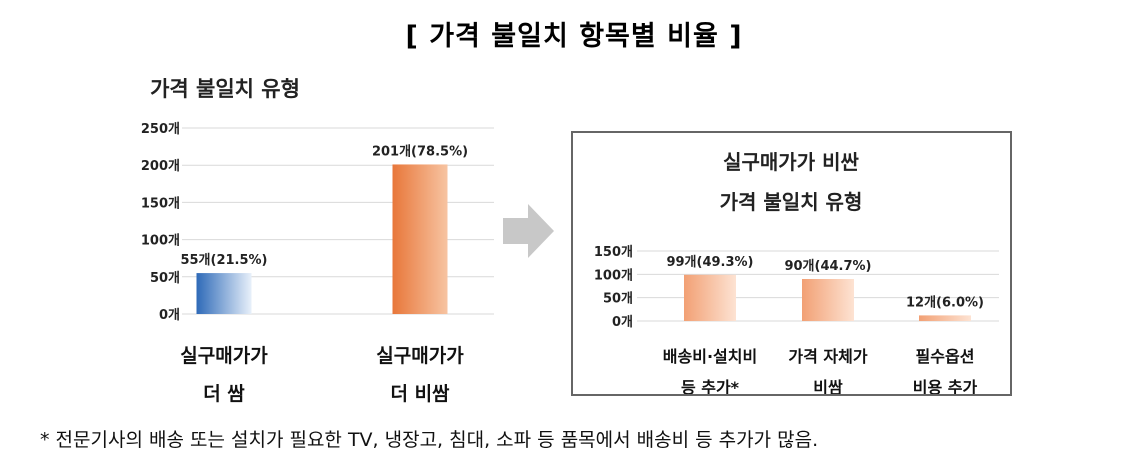 Image resolution: width=1148 pixels, height=469 pixels. I want to click on right-category-label: 배송비·설치비, so click(710, 356).